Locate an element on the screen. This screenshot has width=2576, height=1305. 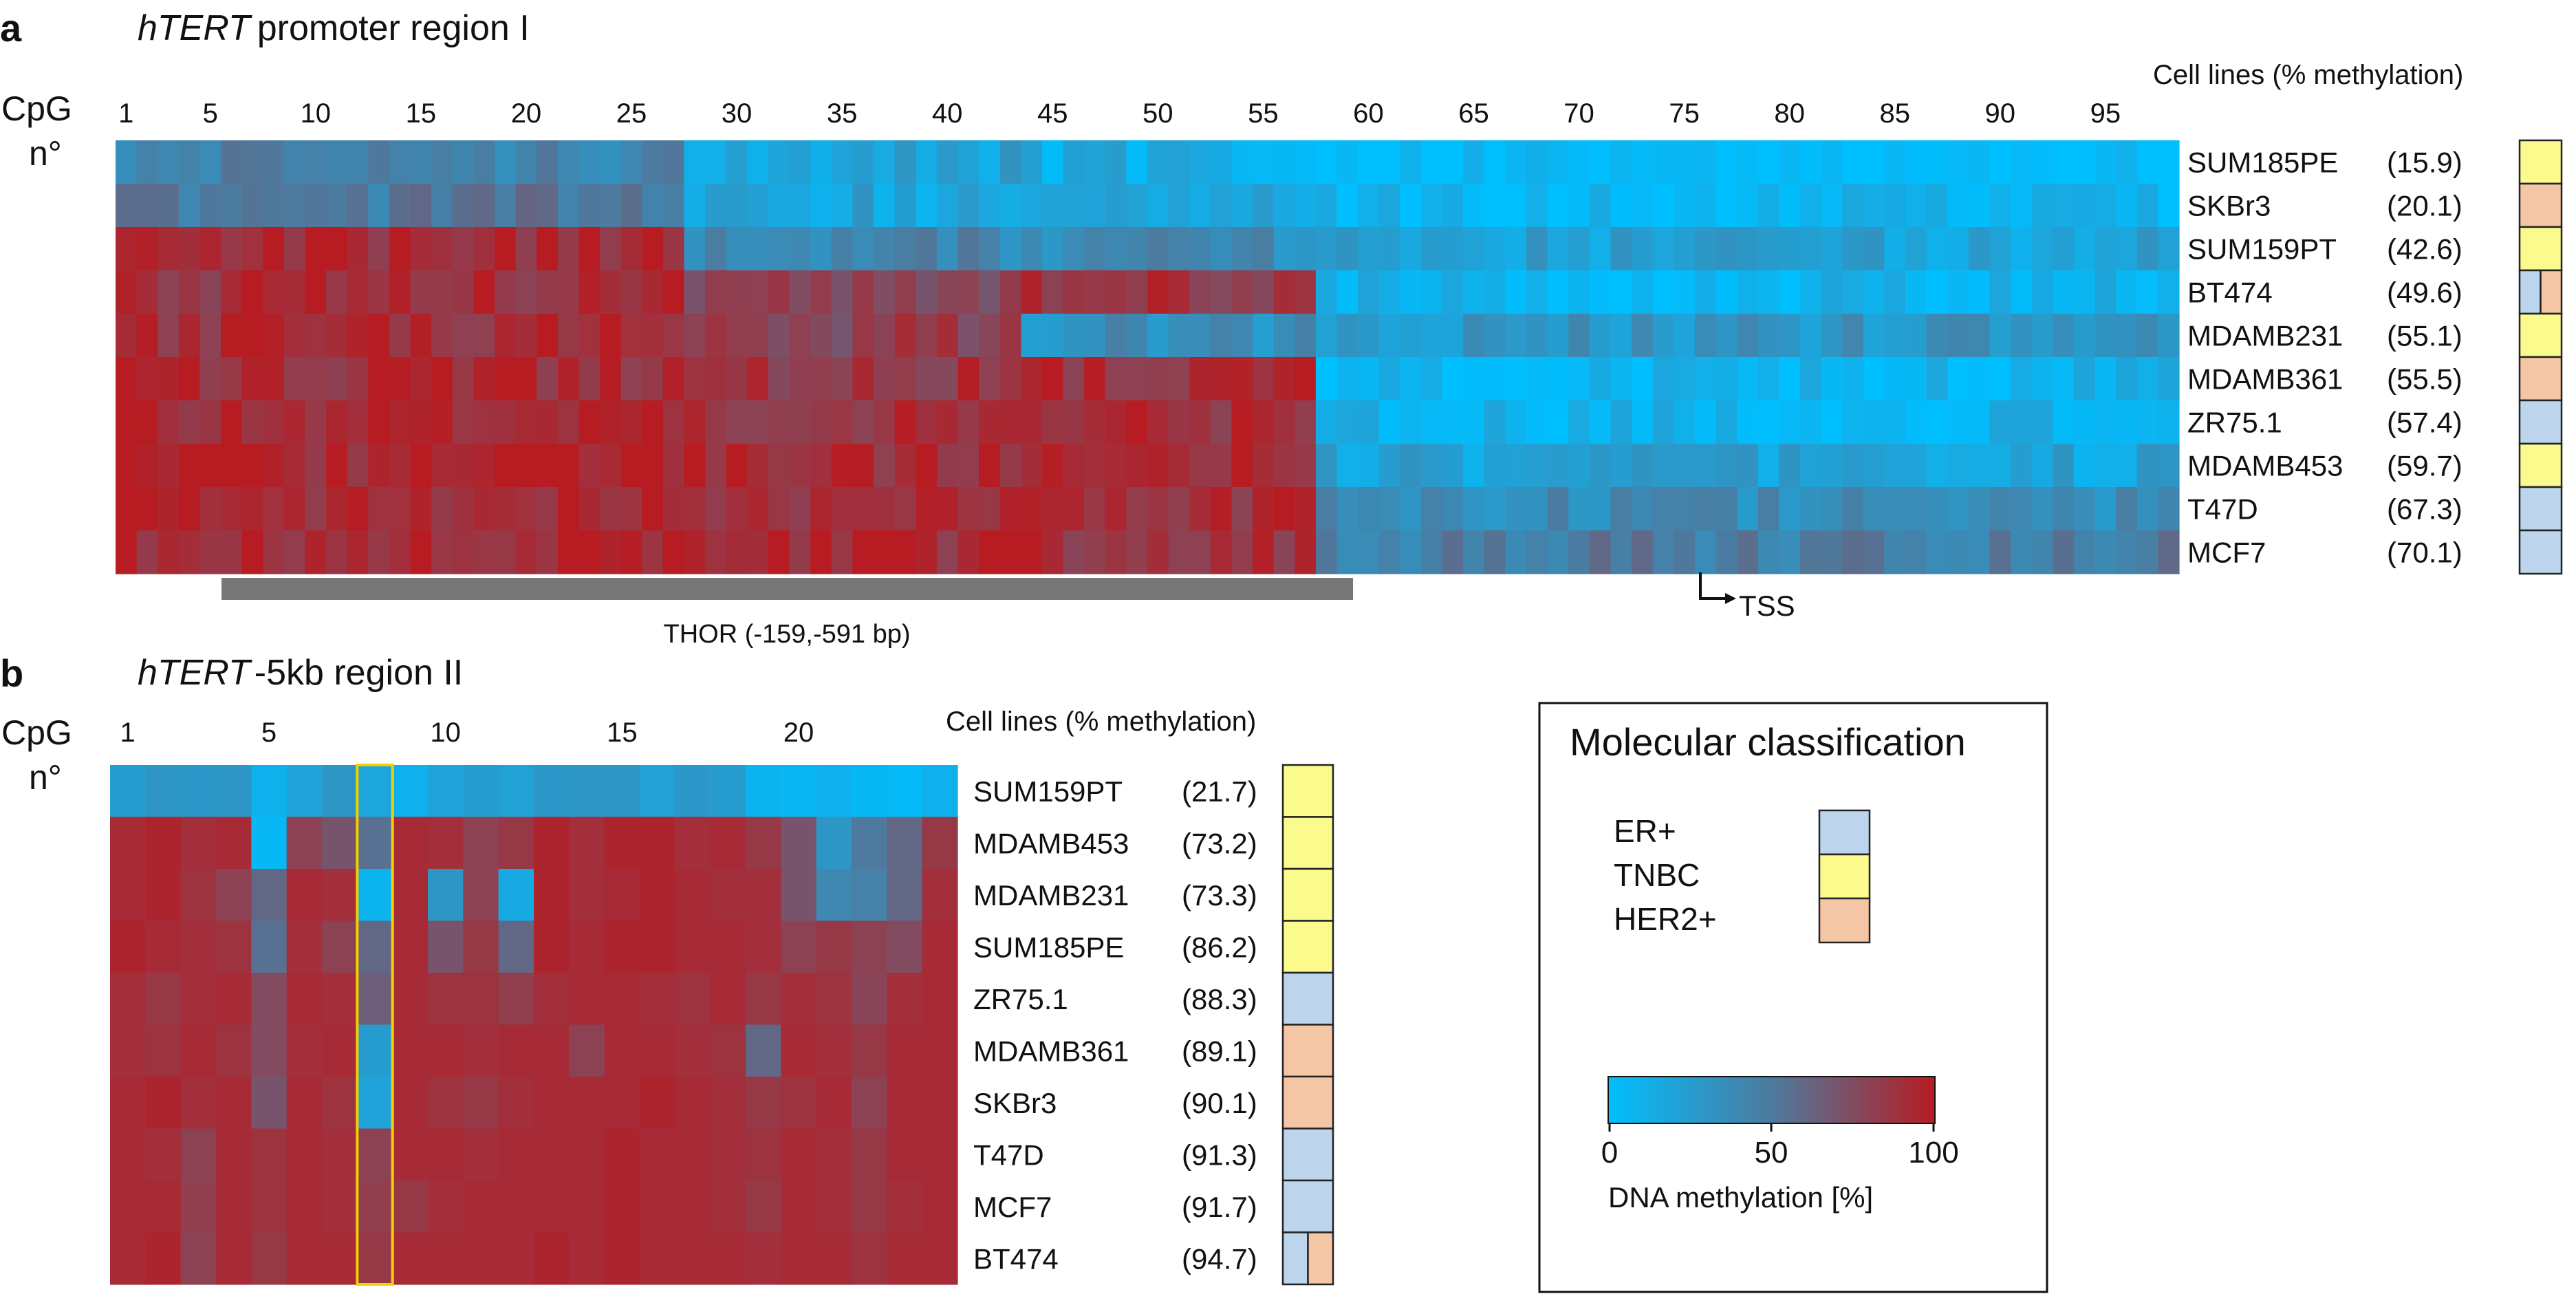
heatmap-a-class-tnbc is located at coordinates (2540, 335).